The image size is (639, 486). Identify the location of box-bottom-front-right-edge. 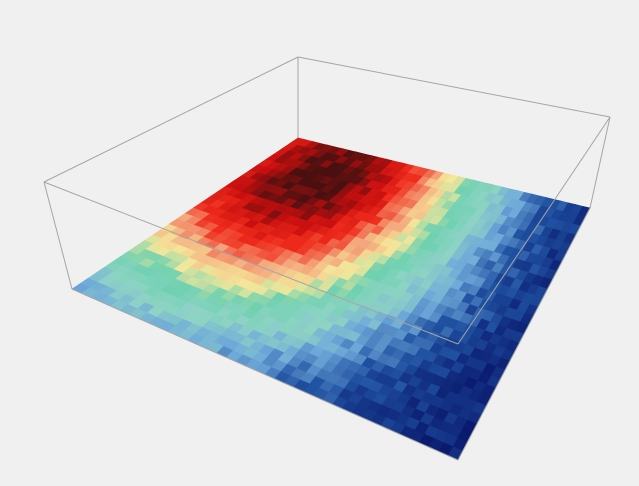
(524, 334).